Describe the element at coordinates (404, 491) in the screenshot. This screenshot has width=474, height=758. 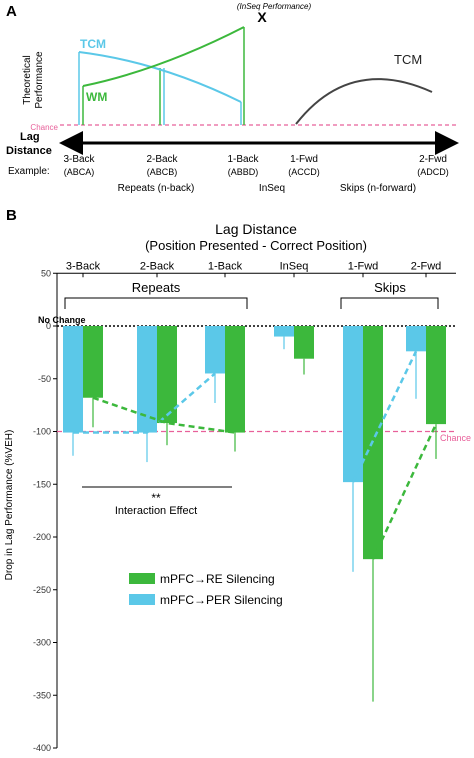
I see `trend-re-skips` at that location.